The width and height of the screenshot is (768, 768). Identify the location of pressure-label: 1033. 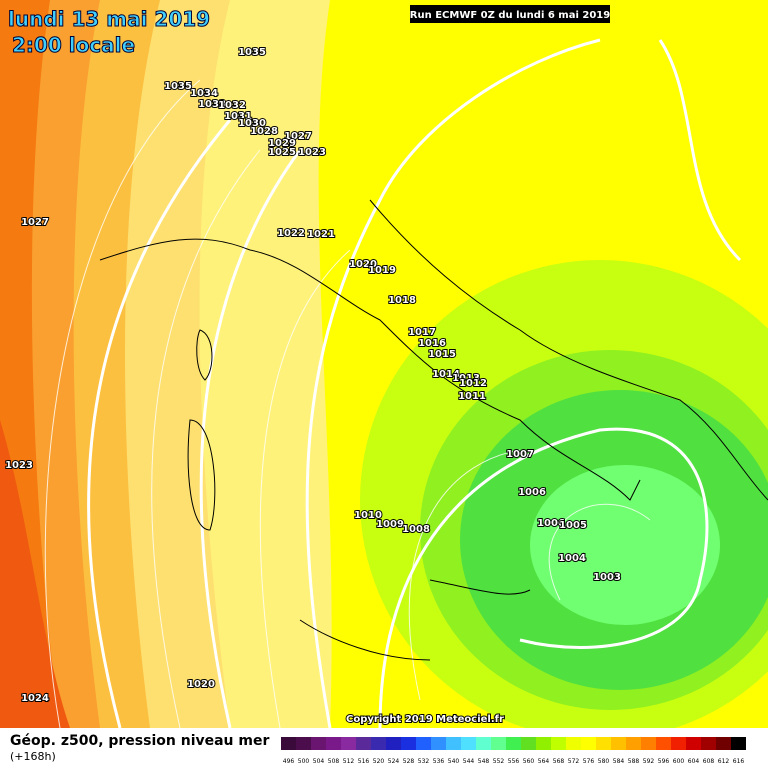
(212, 104).